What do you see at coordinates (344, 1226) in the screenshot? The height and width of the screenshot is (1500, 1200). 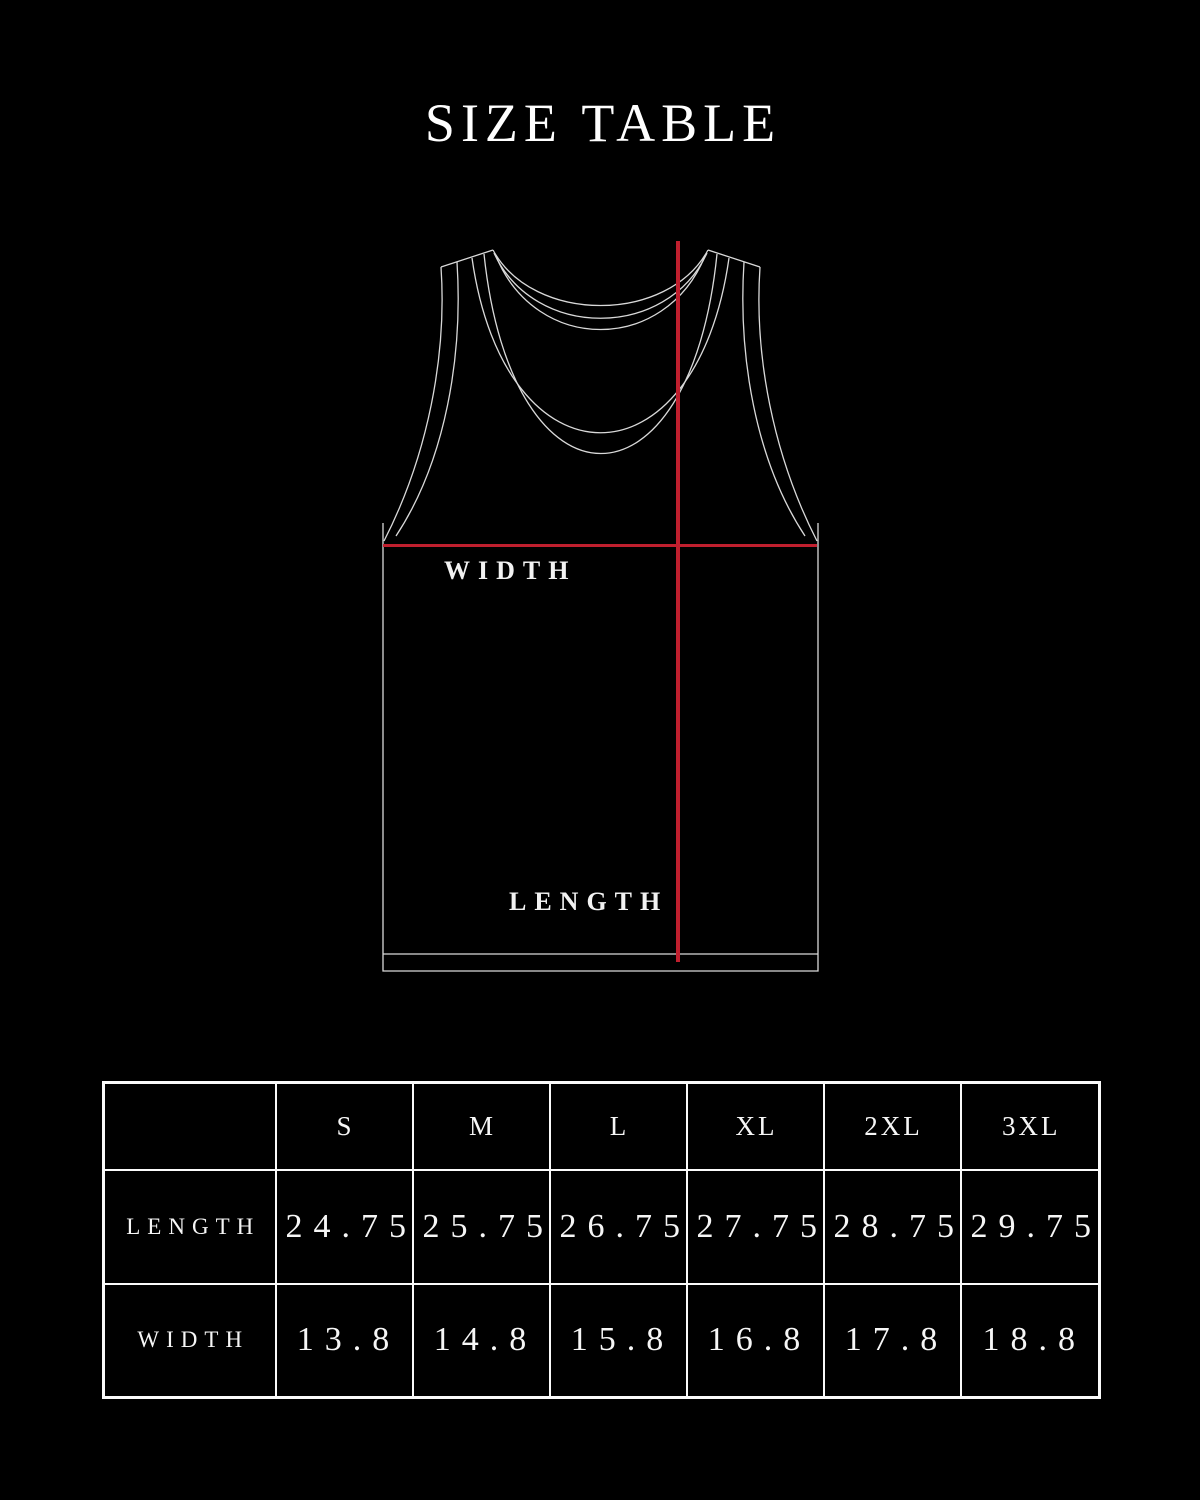 I see `length-value-s: 24.75` at bounding box center [344, 1226].